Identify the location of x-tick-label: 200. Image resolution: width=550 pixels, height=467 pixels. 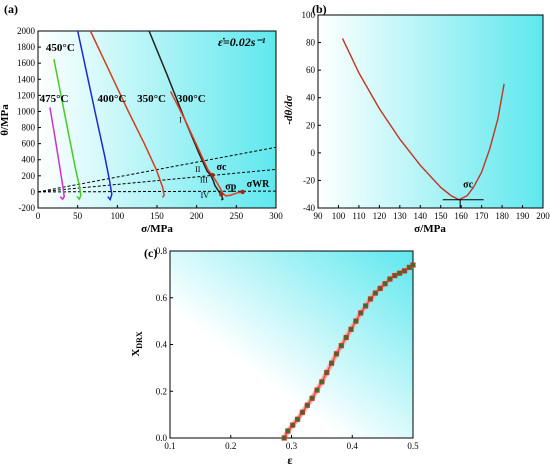
(197, 216).